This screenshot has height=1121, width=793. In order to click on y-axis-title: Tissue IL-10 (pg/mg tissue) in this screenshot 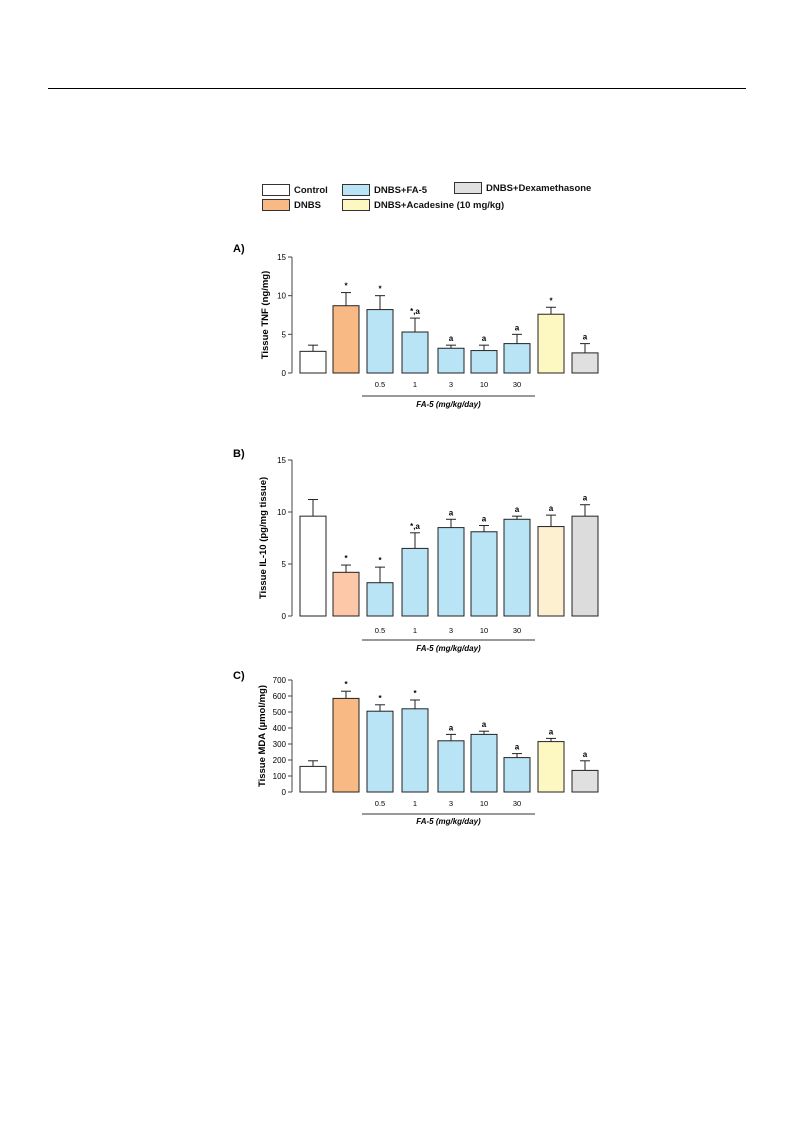, I will do `click(263, 538)`.